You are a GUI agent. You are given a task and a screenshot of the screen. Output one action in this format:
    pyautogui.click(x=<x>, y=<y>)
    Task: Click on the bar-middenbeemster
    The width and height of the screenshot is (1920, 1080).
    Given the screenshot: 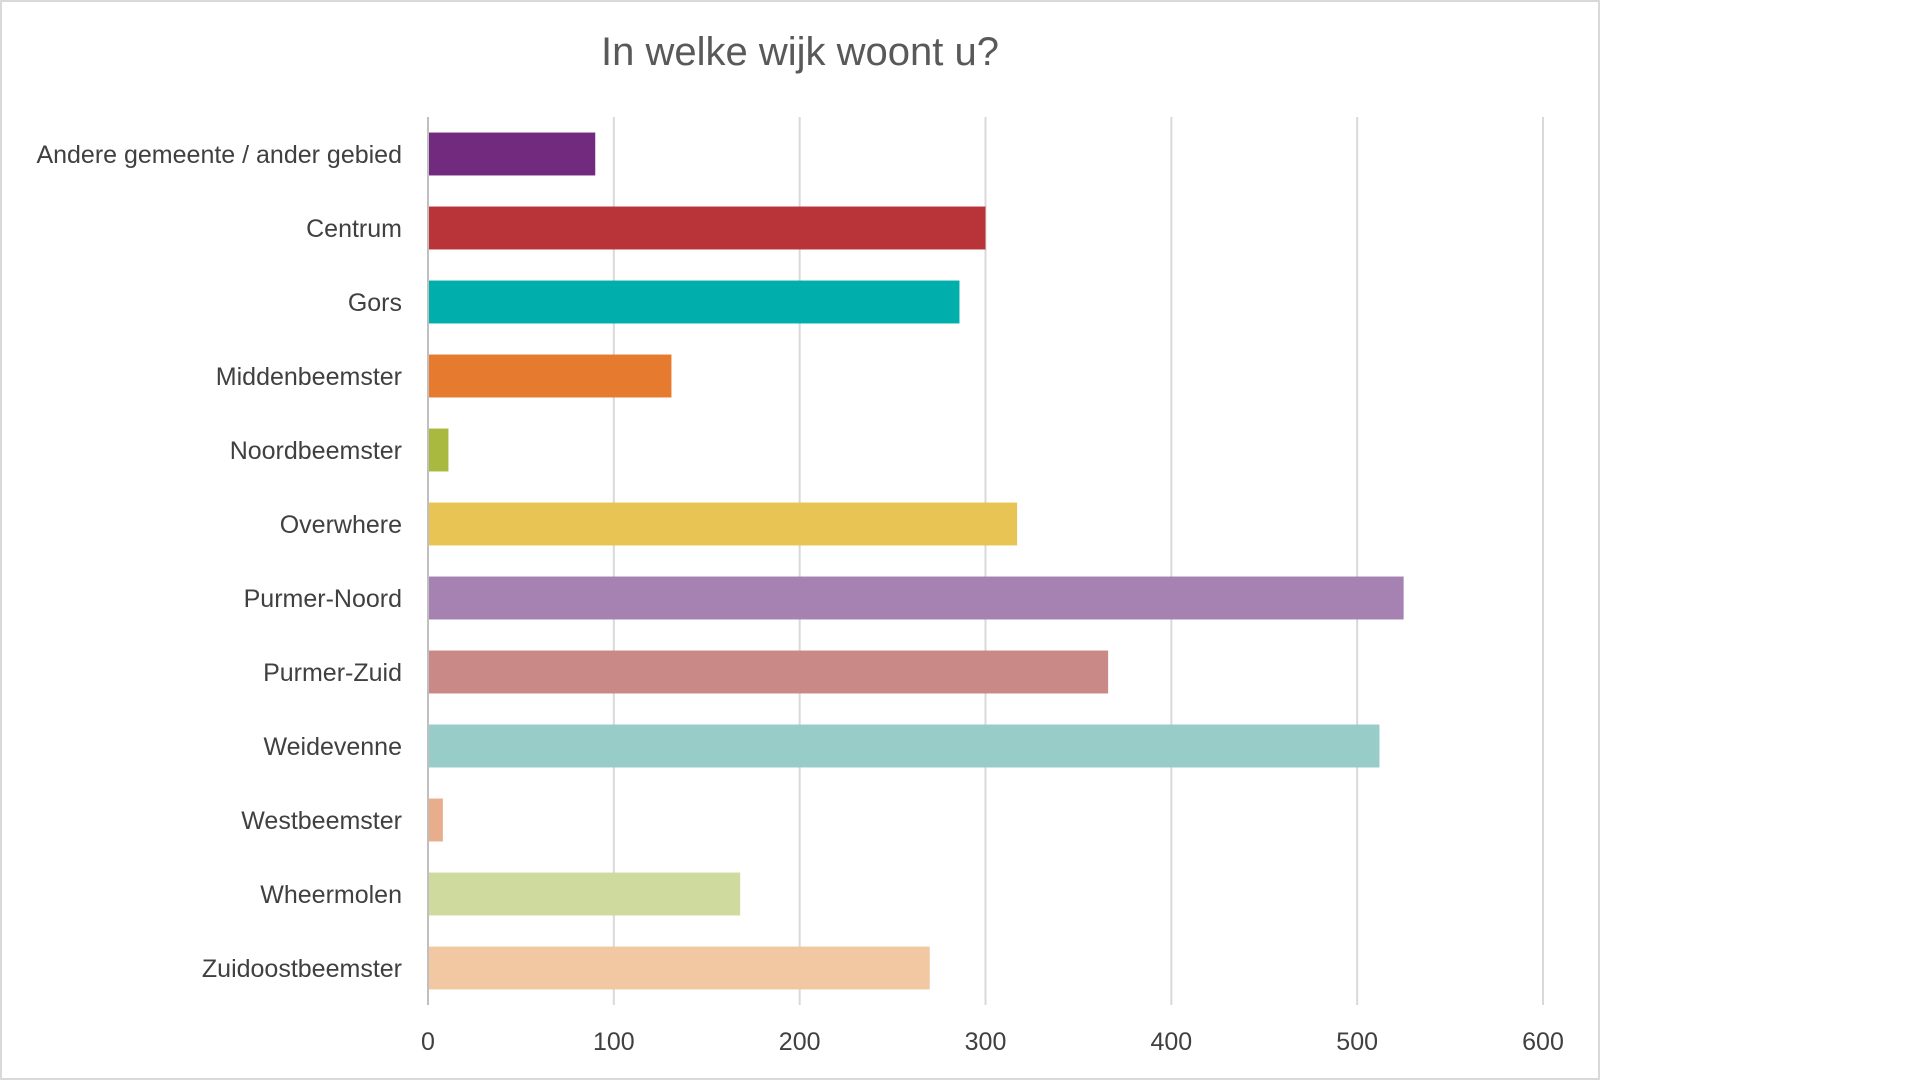 What is the action you would take?
    pyautogui.click(x=550, y=376)
    